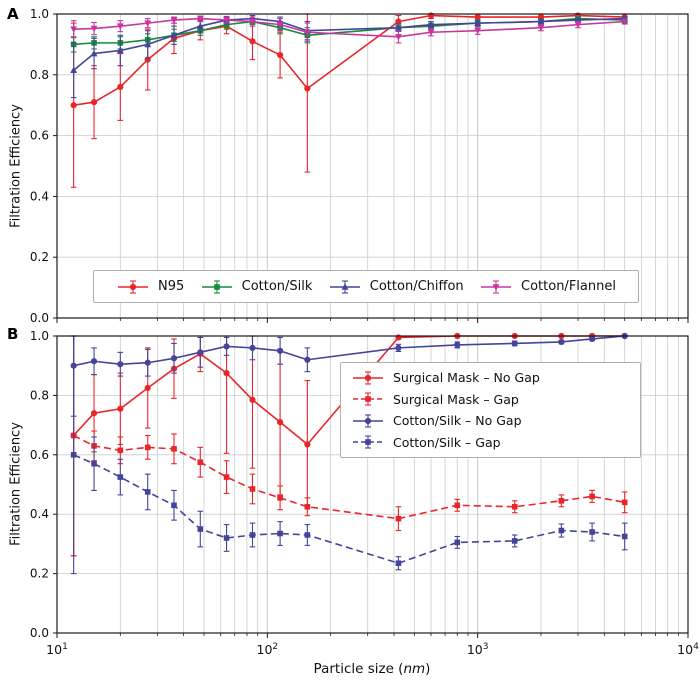 Image resolution: width=700 pixels, height=685 pixels. What do you see at coordinates (447, 442) in the screenshot?
I see `legend-label-cotton-silk-gap: Cotton/Silk – Gap` at bounding box center [447, 442].